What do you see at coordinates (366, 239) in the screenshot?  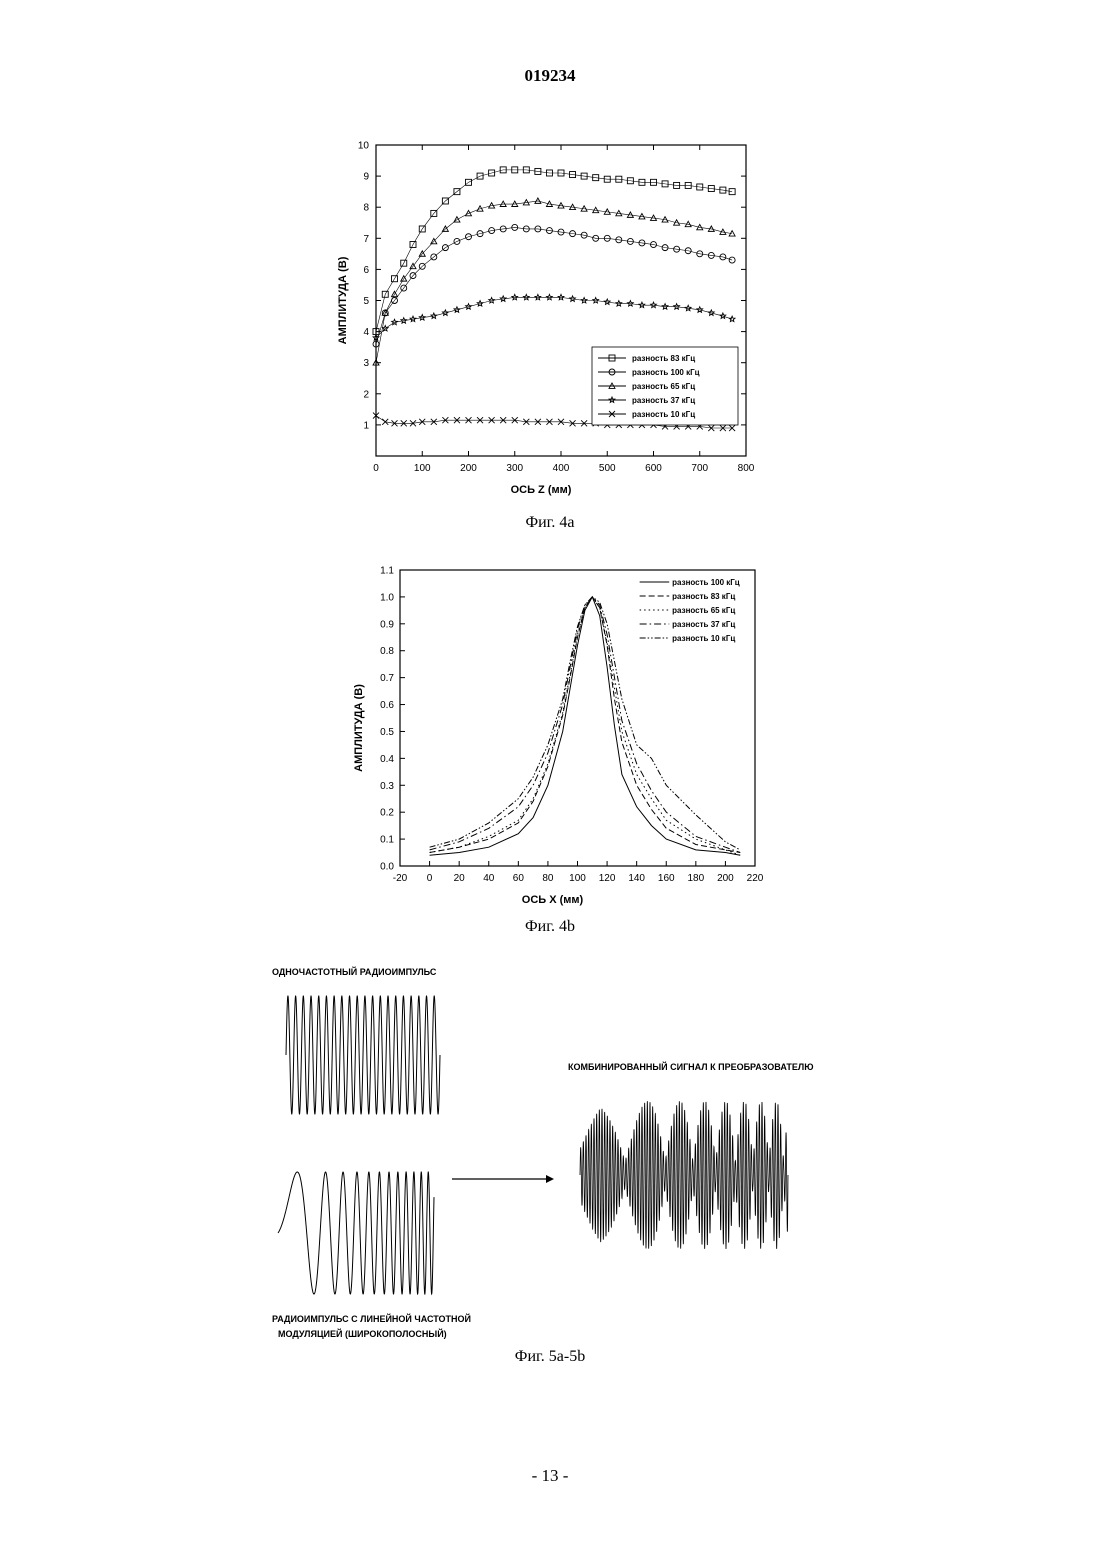 I see `y-tick-label: 7` at bounding box center [366, 239].